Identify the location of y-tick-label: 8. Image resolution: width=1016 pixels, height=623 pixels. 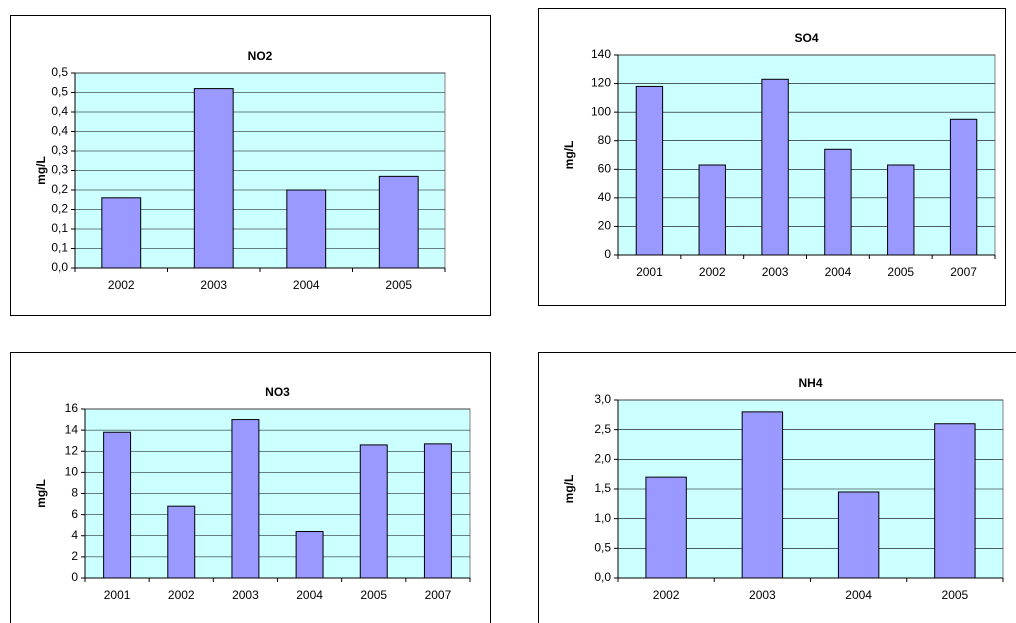
(74, 493).